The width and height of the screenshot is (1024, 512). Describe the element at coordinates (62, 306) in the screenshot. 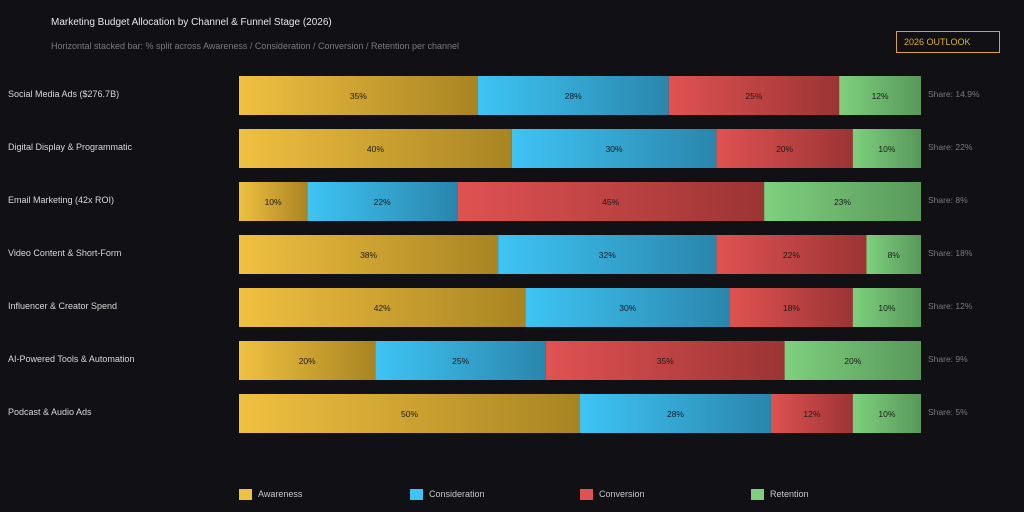

I see `category-label: Influencer & Creator Spend` at that location.